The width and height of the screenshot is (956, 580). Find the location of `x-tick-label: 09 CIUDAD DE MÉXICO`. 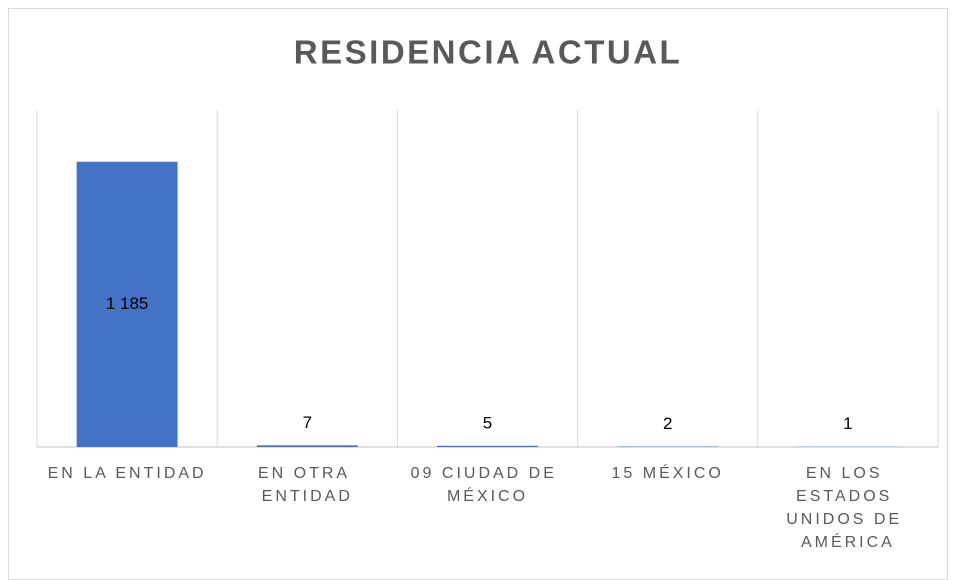

x-tick-label: 09 CIUDAD DE MÉXICO is located at coordinates (488, 485).